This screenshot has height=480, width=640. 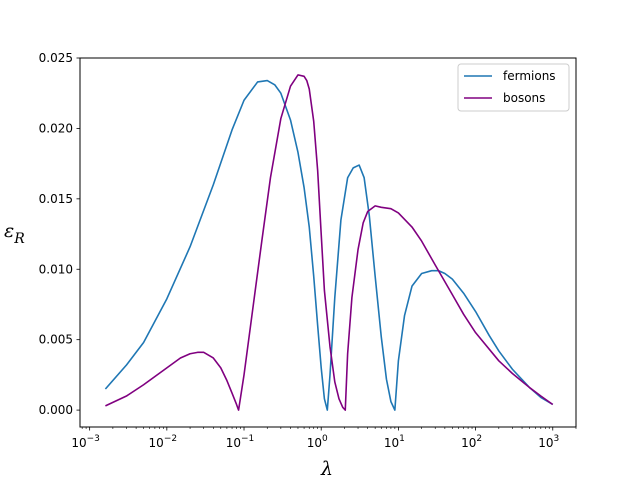 I want to click on x-tick-label: 10⁻¹, so click(x=240, y=442).